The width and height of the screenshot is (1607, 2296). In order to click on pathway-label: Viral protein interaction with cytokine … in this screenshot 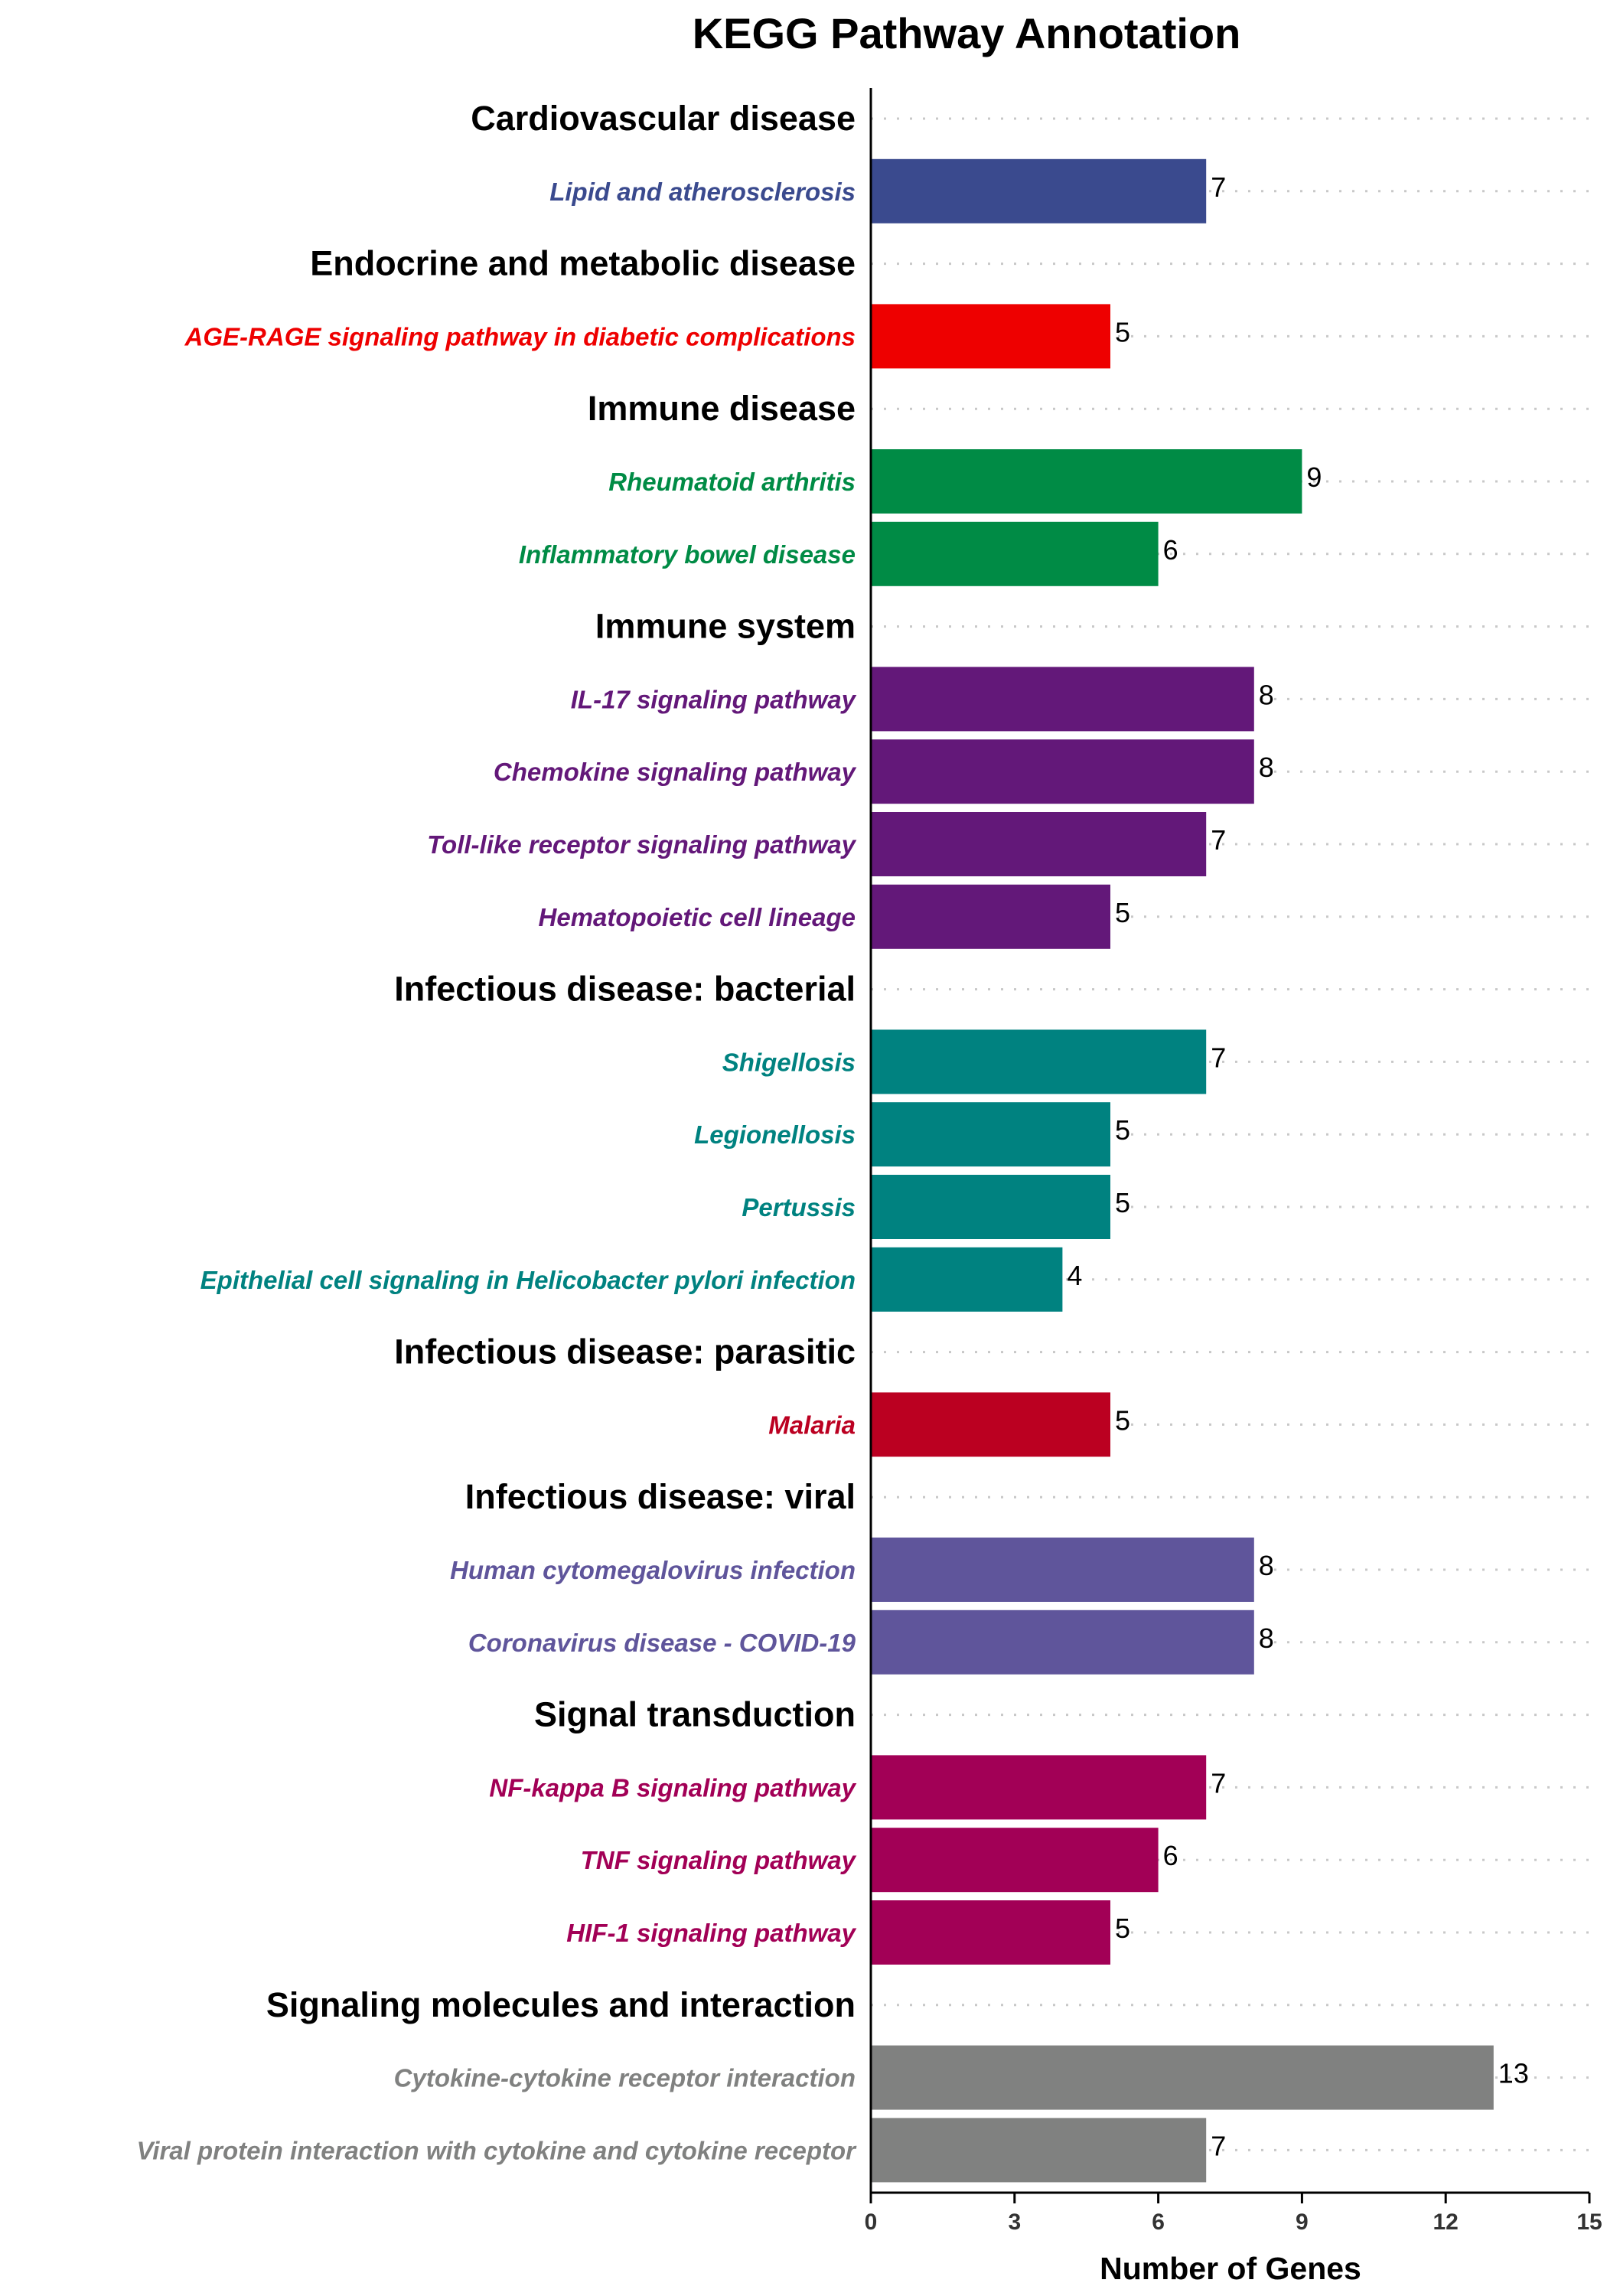, I will do `click(497, 2150)`.